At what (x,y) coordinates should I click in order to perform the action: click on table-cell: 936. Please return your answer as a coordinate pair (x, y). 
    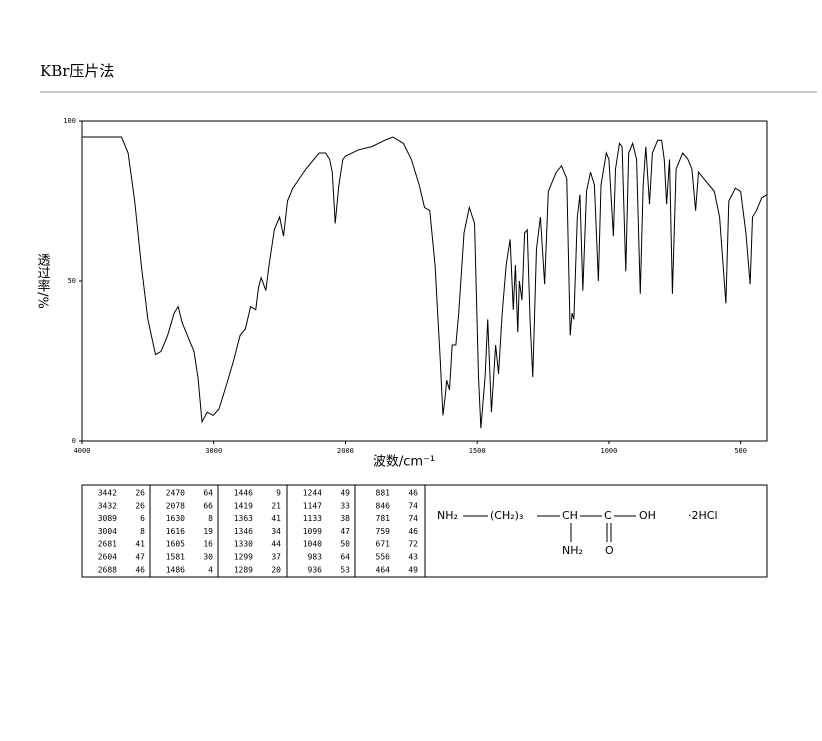
    Looking at the image, I should click on (315, 569).